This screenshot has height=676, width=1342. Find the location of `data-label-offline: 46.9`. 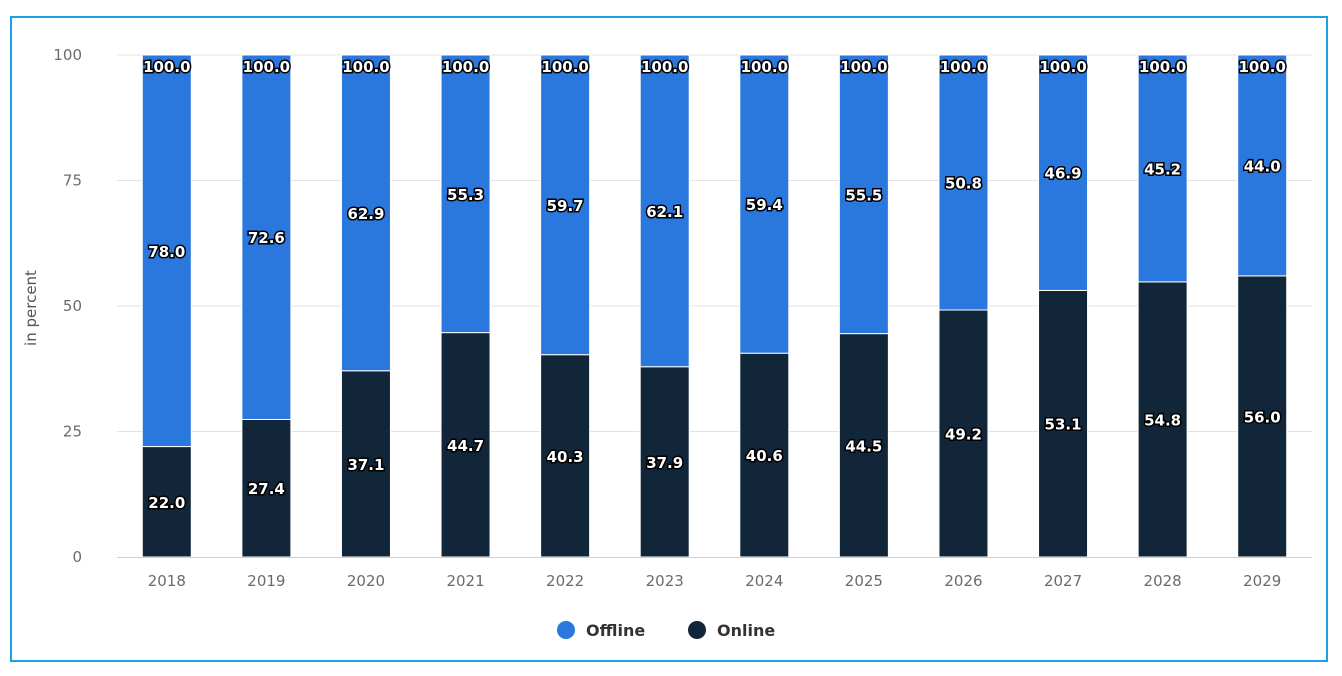

data-label-offline: 46.9 is located at coordinates (1063, 174).